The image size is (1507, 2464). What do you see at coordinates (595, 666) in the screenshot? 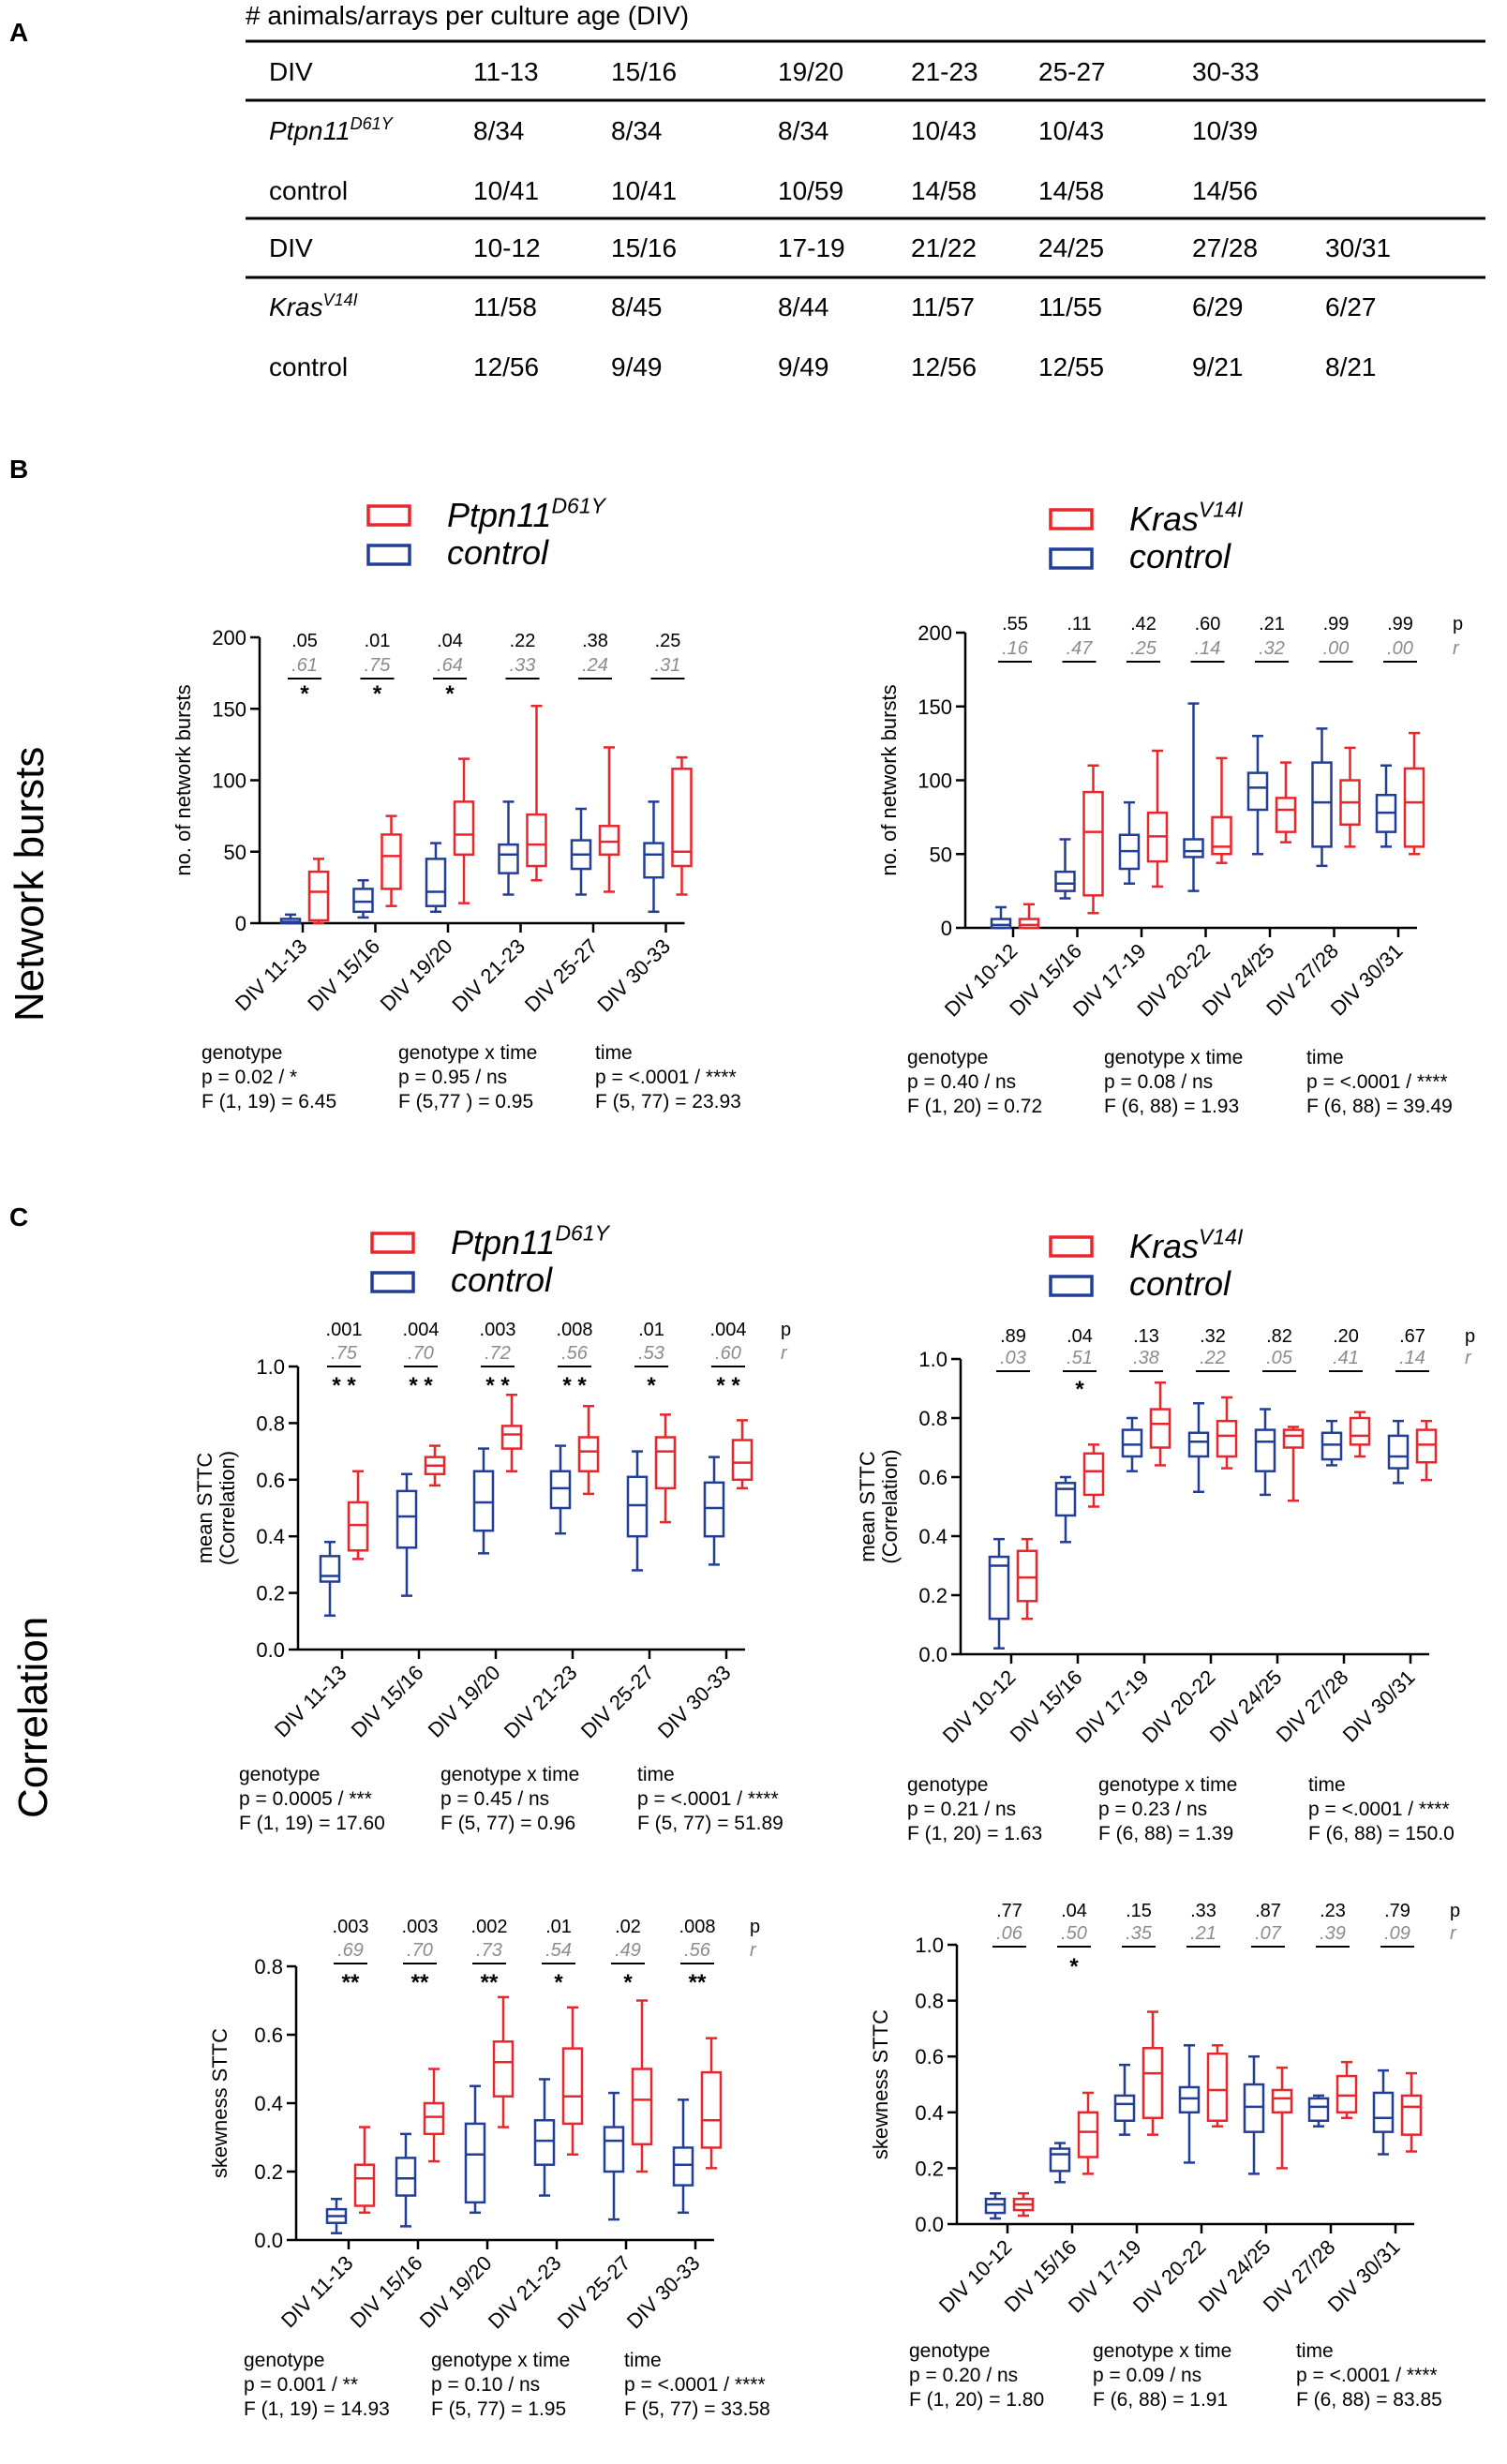
I see `r-value: .24` at bounding box center [595, 666].